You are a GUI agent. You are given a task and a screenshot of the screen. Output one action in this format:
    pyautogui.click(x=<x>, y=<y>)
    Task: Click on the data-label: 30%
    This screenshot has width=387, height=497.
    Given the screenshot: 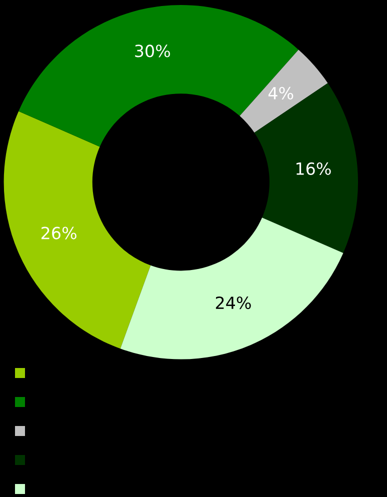 What is the action you would take?
    pyautogui.click(x=152, y=51)
    